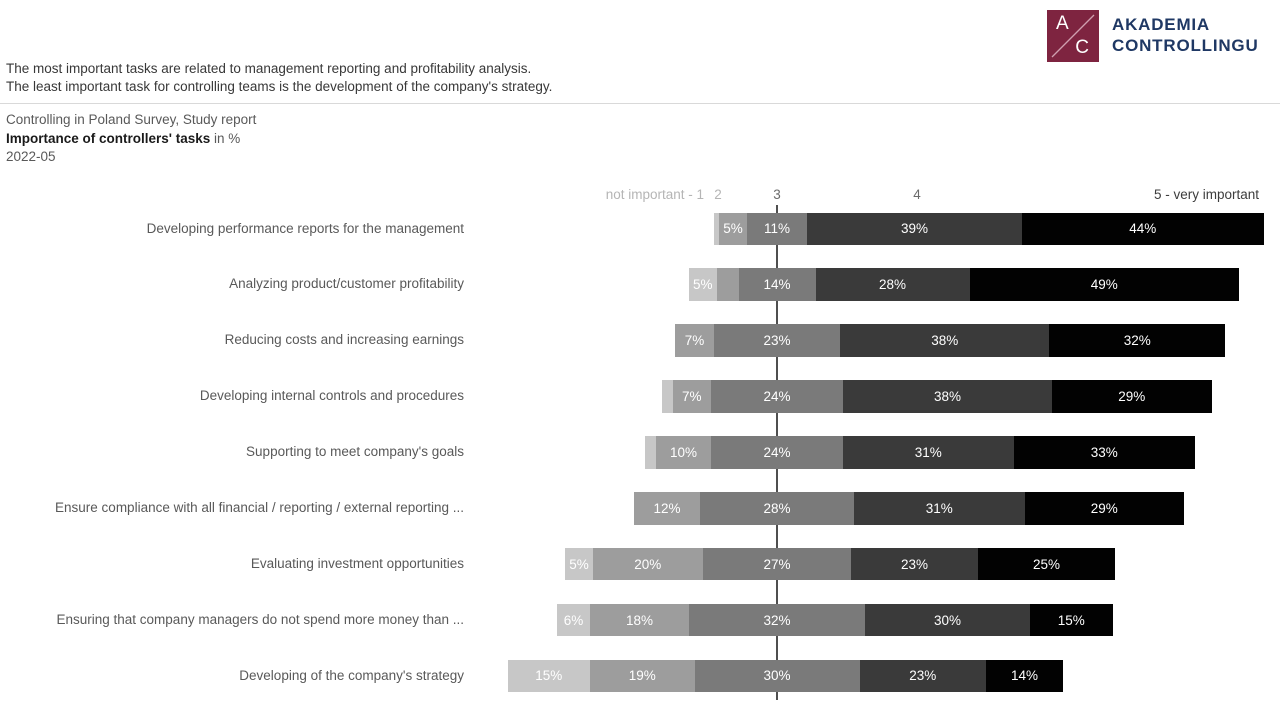 The height and width of the screenshot is (720, 1280). Describe the element at coordinates (777, 340) in the screenshot. I see `bar-segment-rating-3: 23%` at that location.